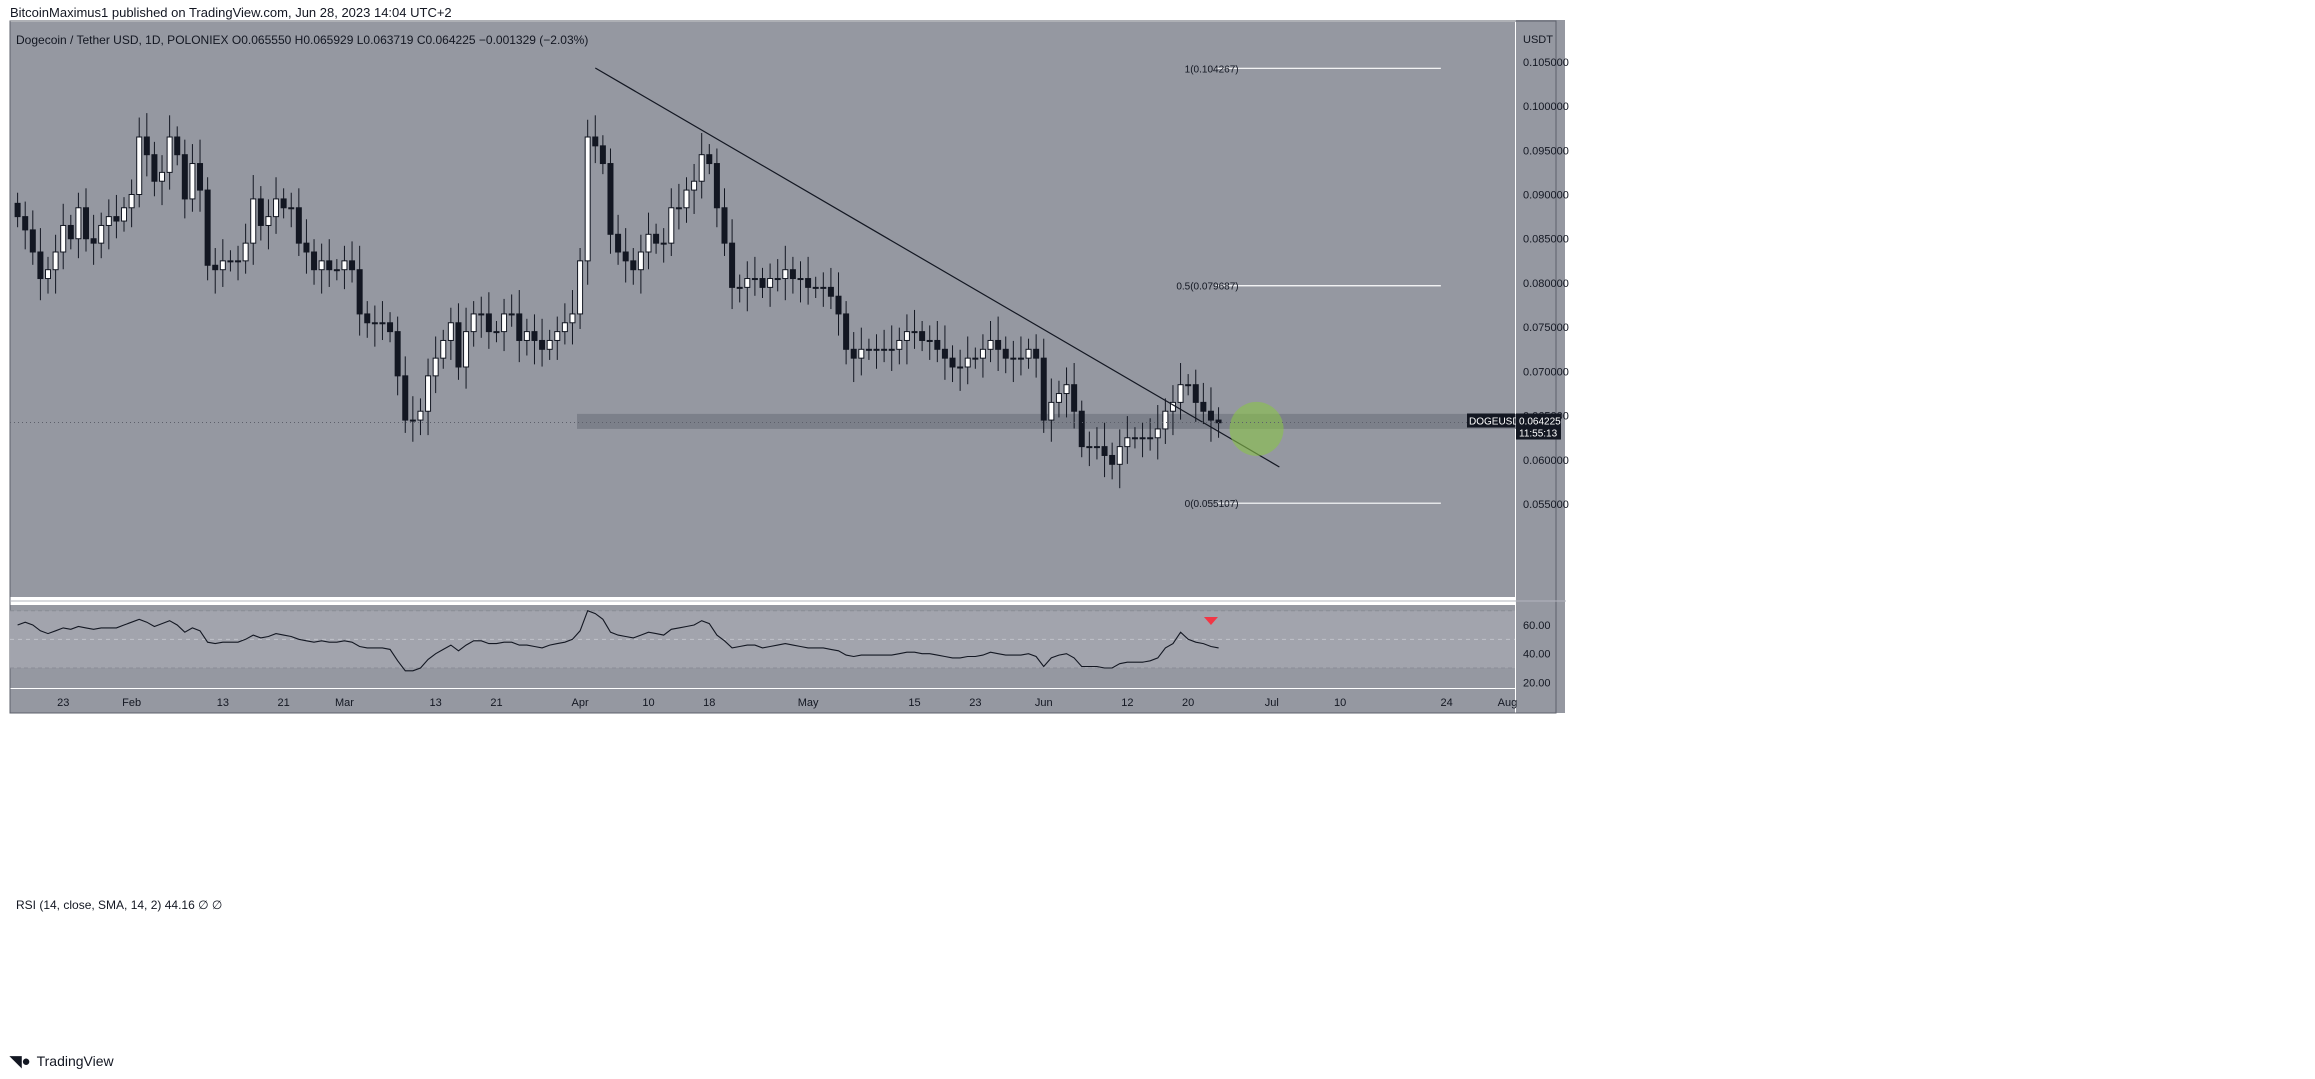 This screenshot has height=1079, width=2315. Describe the element at coordinates (62, 1061) in the screenshot. I see `footer-brand: ◥● TradingView` at that location.